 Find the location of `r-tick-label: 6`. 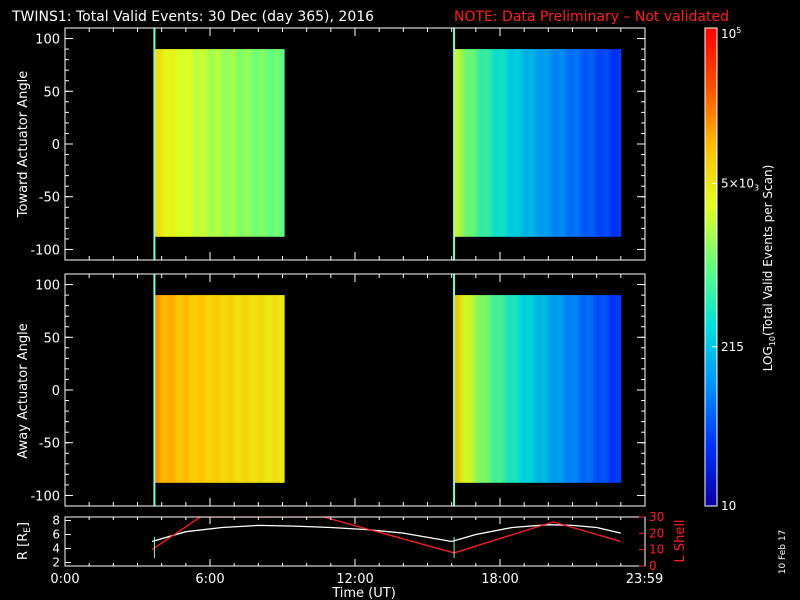

r-tick-label: 6 is located at coordinates (56, 535).